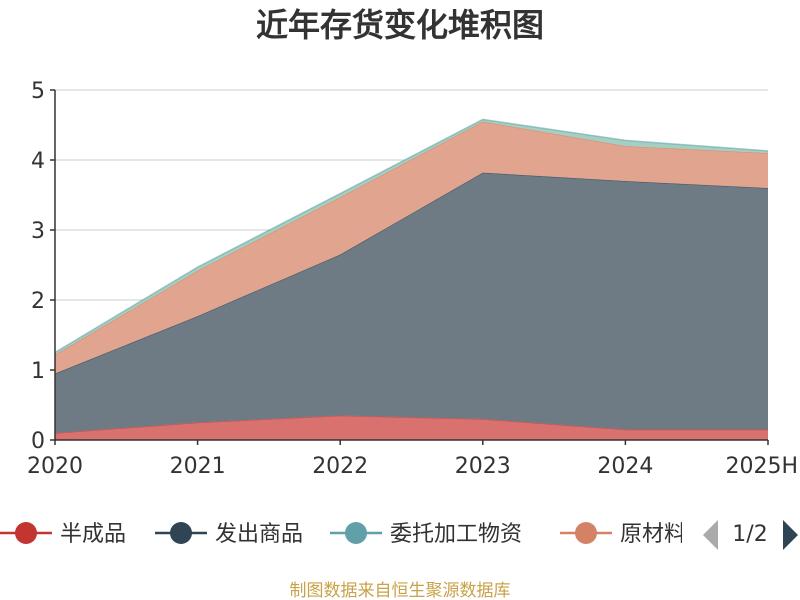 The height and width of the screenshot is (600, 800). I want to click on legend-item-原材料: 原材料, so click(623, 534).